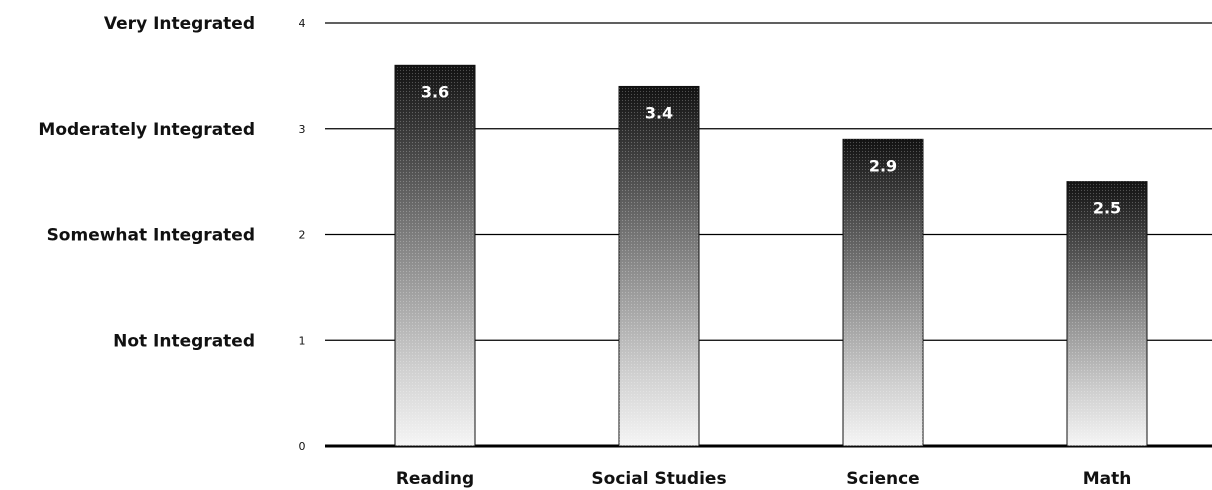 This screenshot has width=1212, height=490. I want to click on y-level-label: Very Integrated, so click(179, 24).